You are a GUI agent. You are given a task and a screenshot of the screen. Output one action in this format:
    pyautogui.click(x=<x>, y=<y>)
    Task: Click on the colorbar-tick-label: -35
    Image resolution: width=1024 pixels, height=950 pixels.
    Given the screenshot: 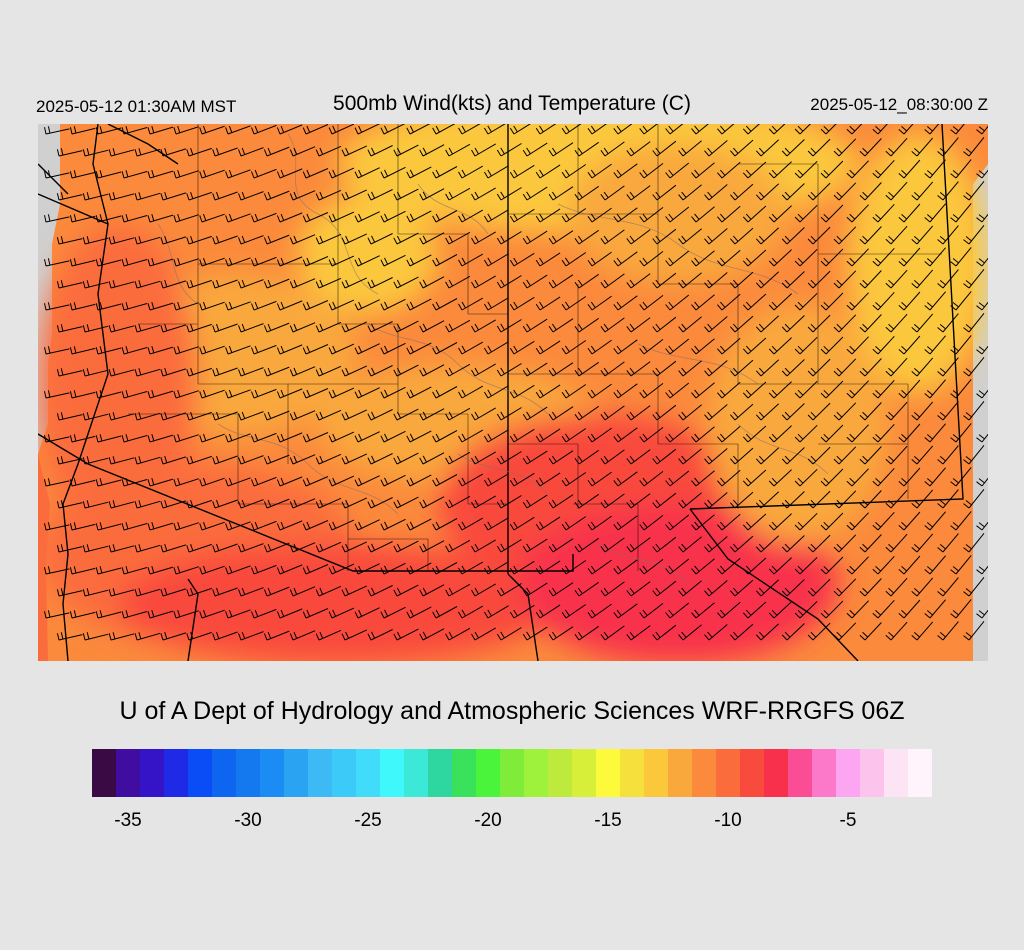 What is the action you would take?
    pyautogui.click(x=128, y=820)
    